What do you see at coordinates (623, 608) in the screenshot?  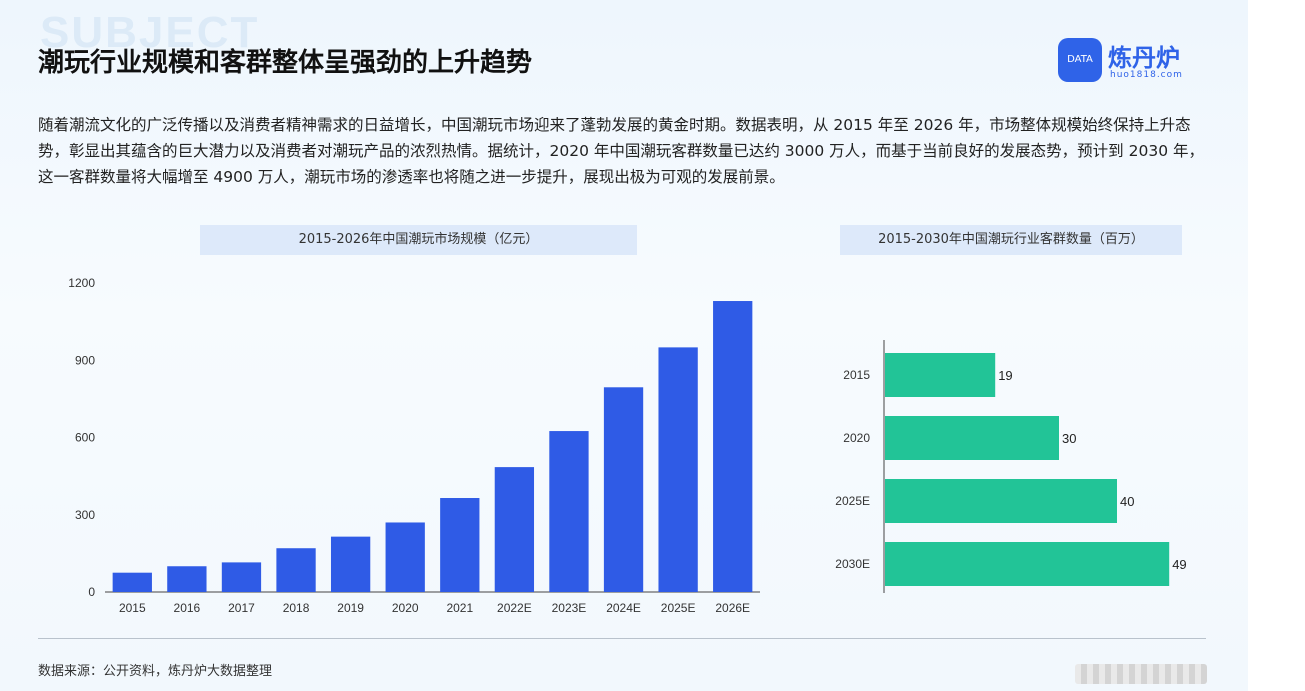 I see `x-tick-label: 2024E` at bounding box center [623, 608].